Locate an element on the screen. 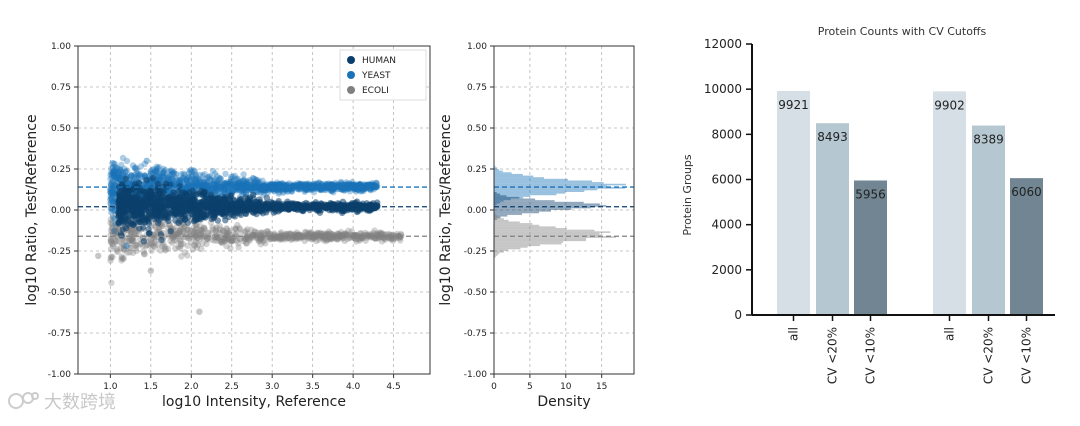 The width and height of the screenshot is (1080, 426). watermark-logo-icon is located at coordinates (23, 400).